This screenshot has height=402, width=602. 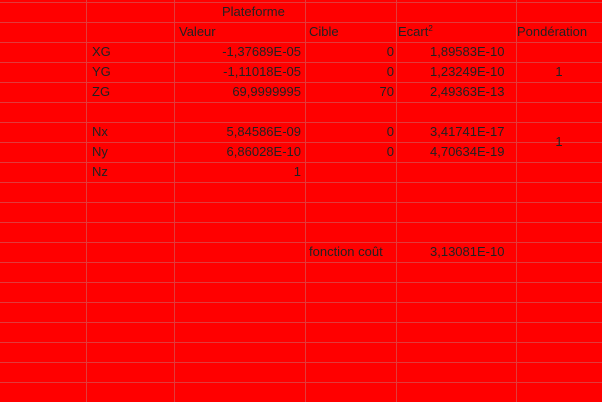 What do you see at coordinates (467, 51) in the screenshot?
I see `ecart-xg: 1,89583E-10` at bounding box center [467, 51].